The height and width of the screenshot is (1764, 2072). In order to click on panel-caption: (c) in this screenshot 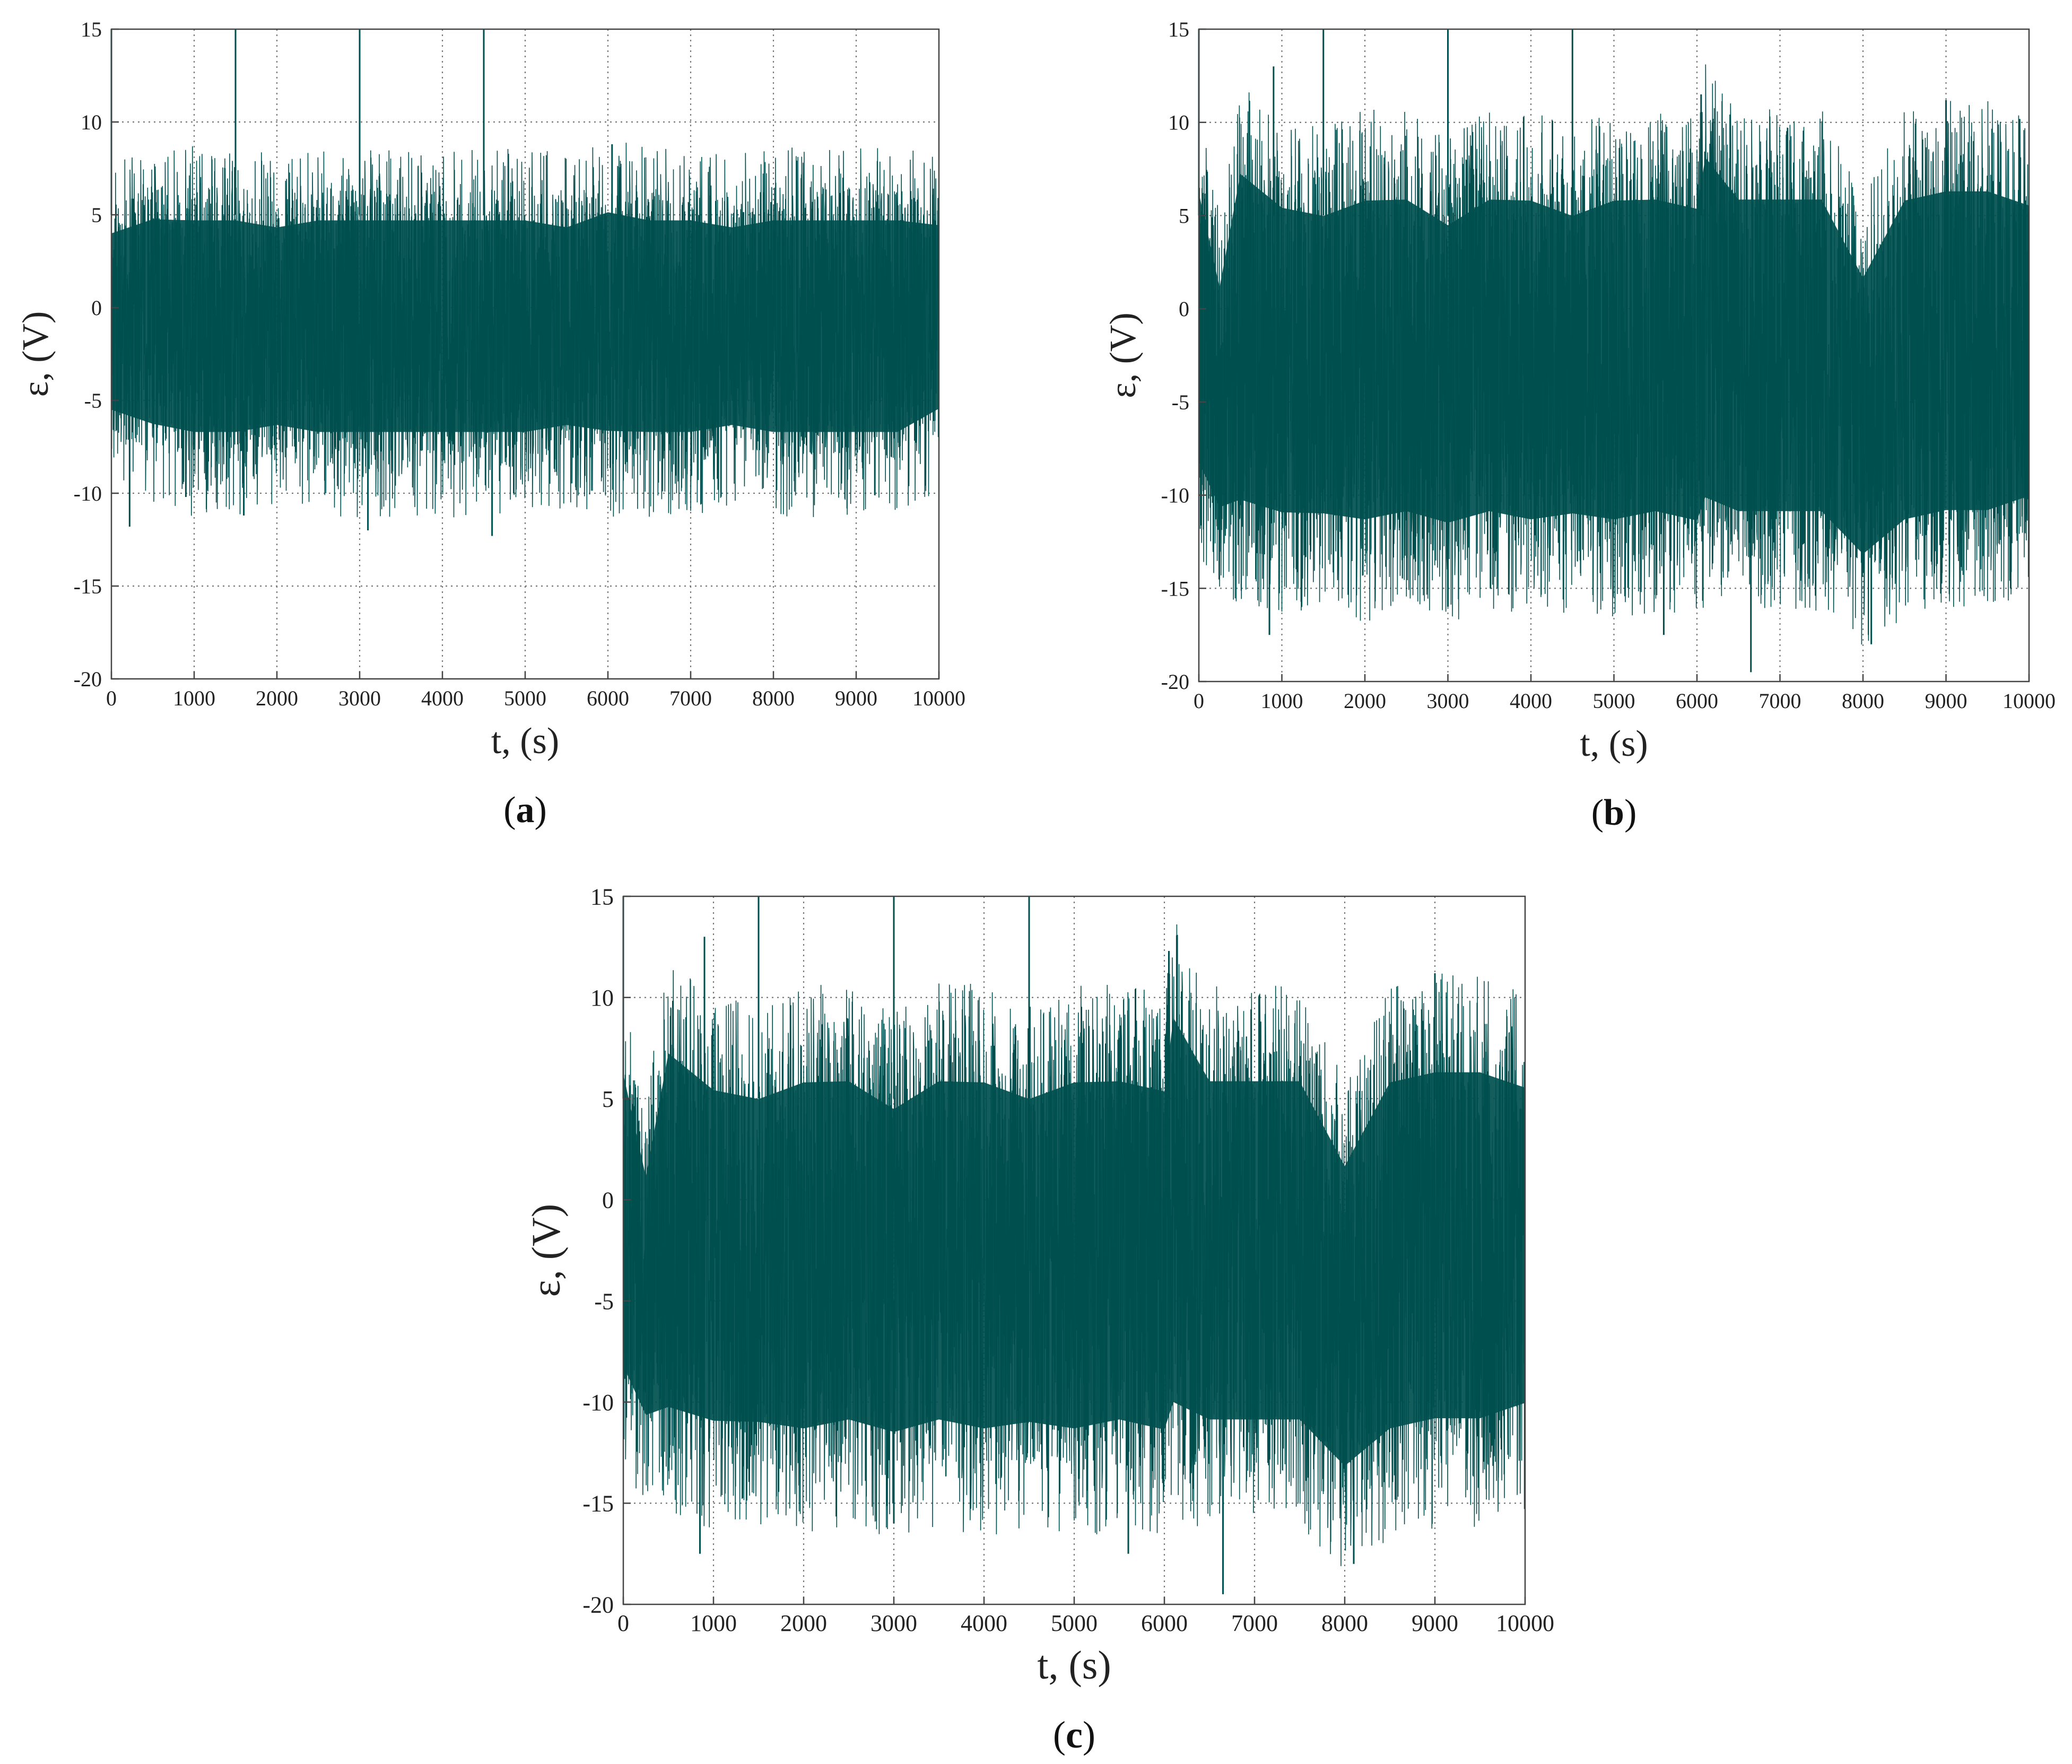, I will do `click(1074, 1735)`.